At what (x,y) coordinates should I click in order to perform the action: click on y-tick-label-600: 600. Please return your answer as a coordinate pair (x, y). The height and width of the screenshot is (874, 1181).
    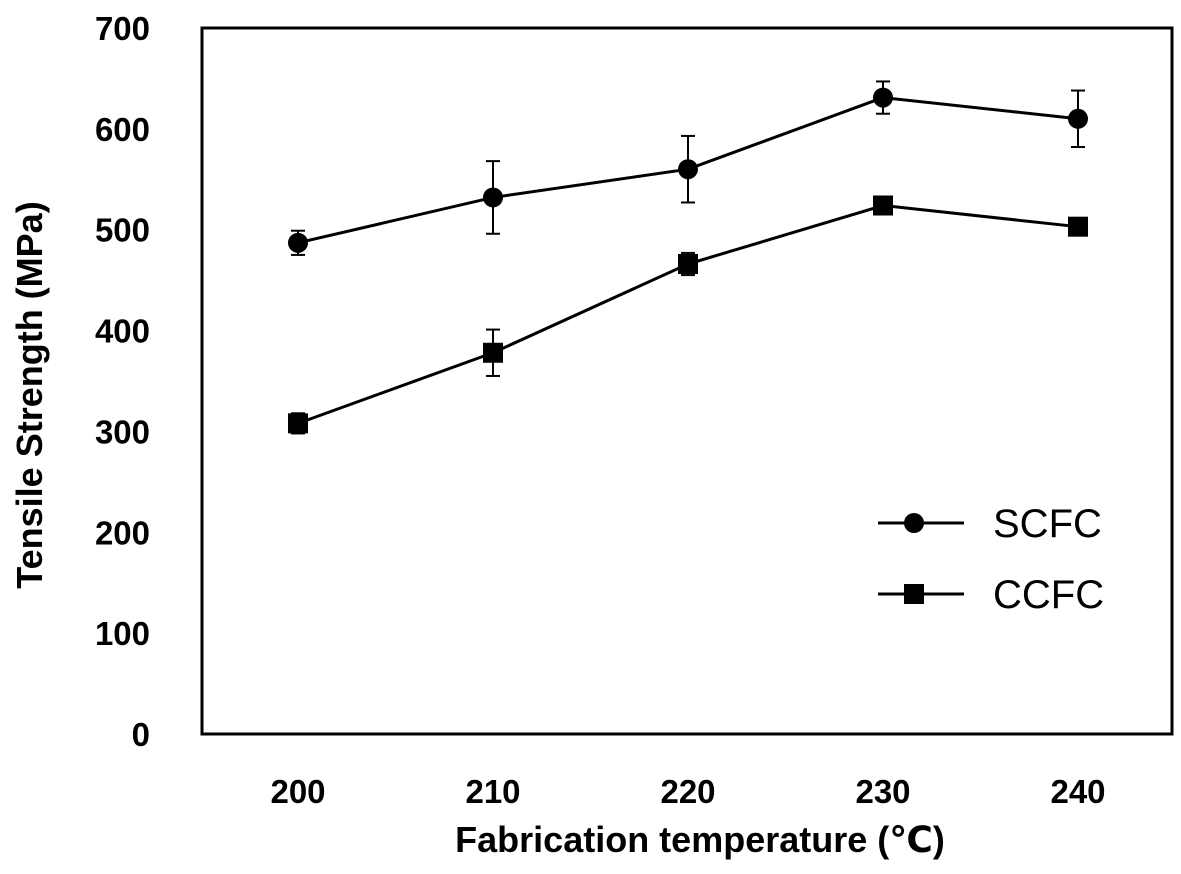
    Looking at the image, I should click on (122, 129).